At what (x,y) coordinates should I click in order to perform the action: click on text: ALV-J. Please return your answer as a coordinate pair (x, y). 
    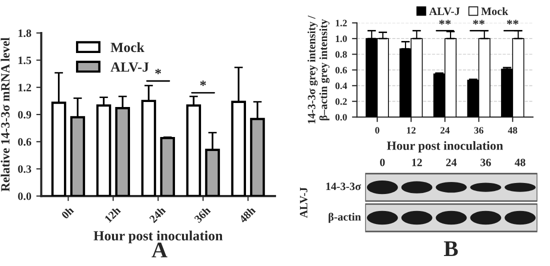
    Looking at the image, I should click on (304, 202).